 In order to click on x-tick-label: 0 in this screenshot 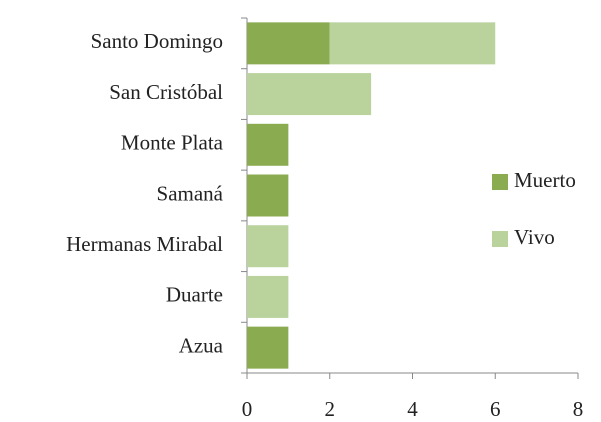, I will do `click(247, 409)`.